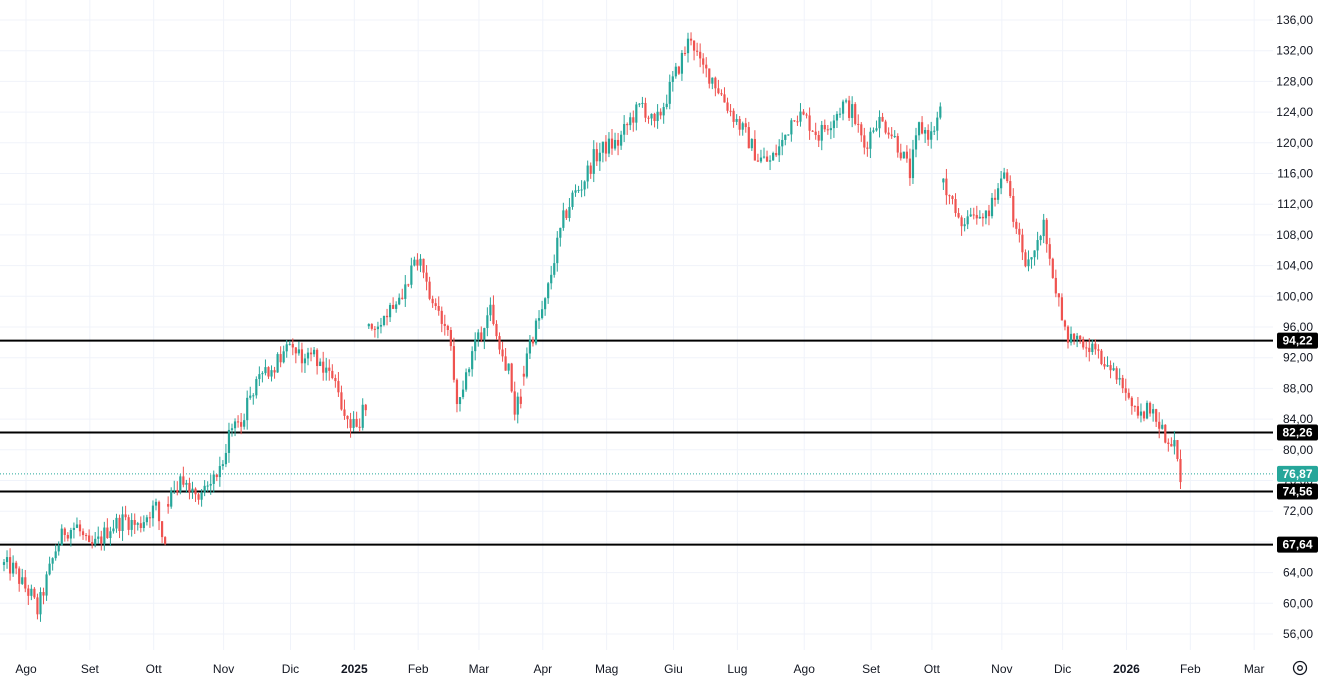 The width and height of the screenshot is (1327, 679). I want to click on y-tick-label: 80,00, so click(1298, 450).